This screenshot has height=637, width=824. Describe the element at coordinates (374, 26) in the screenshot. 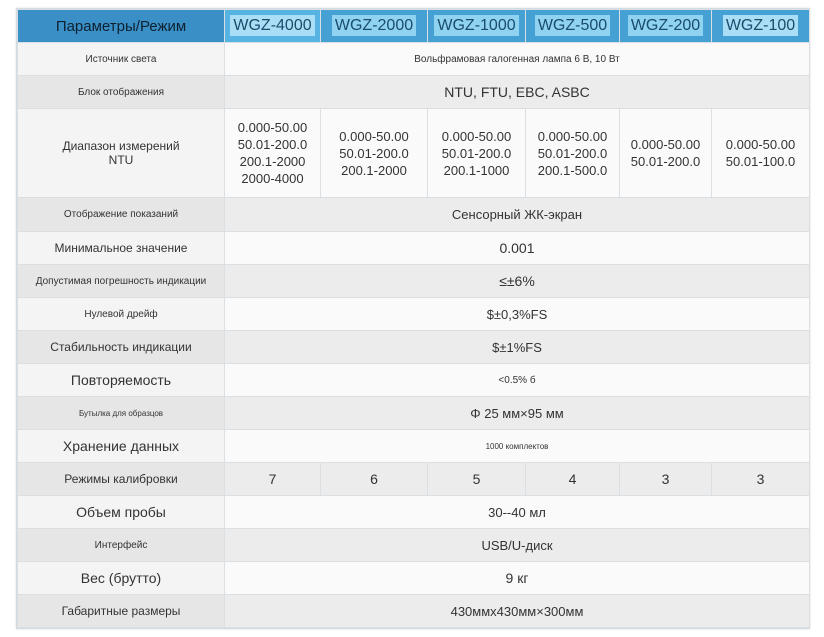

I see `header-model-wgz-2000: WGZ-2000` at that location.